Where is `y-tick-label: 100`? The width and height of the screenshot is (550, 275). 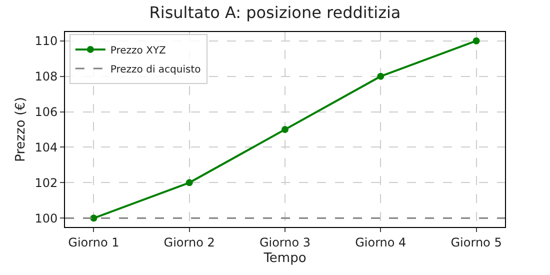
y-tick-label: 100 is located at coordinates (46, 218).